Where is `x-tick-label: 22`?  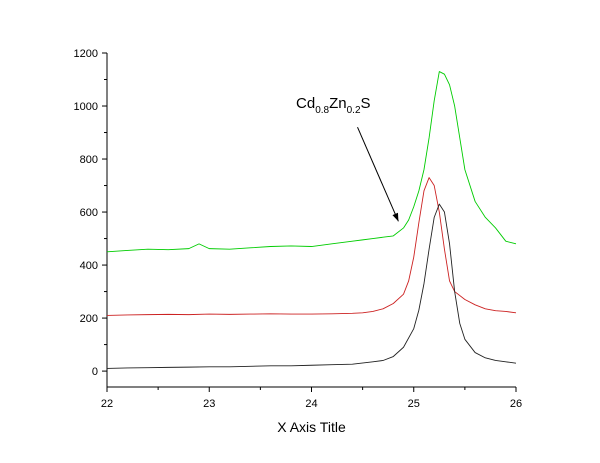
x-tick-label: 22 is located at coordinates (107, 404).